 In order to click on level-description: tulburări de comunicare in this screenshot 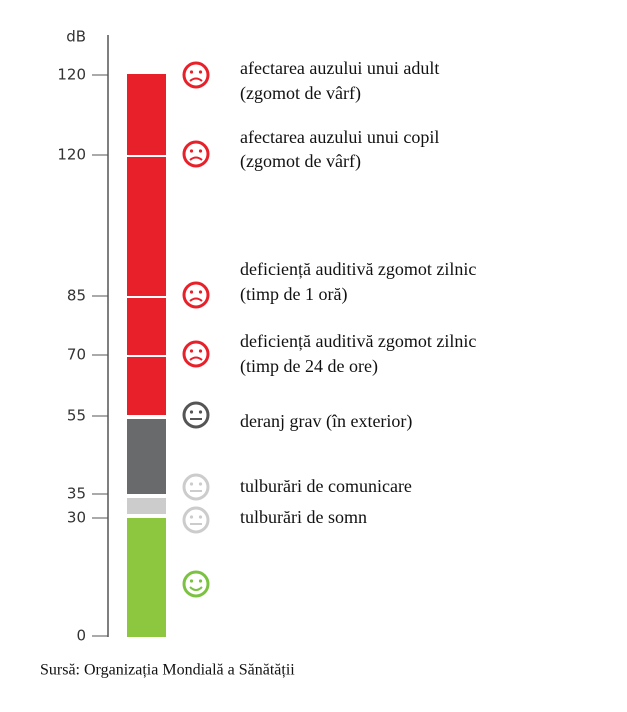, I will do `click(326, 486)`.